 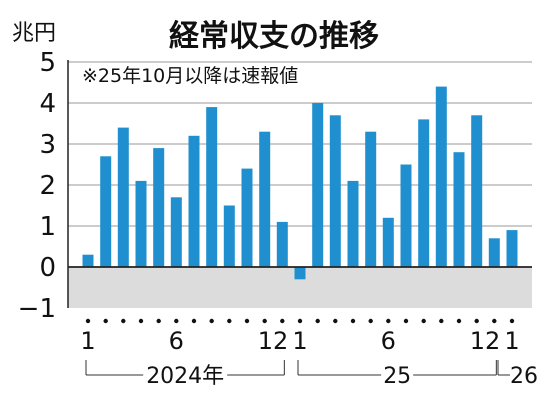 I want to click on y-tick-label: 2, so click(x=47, y=186).